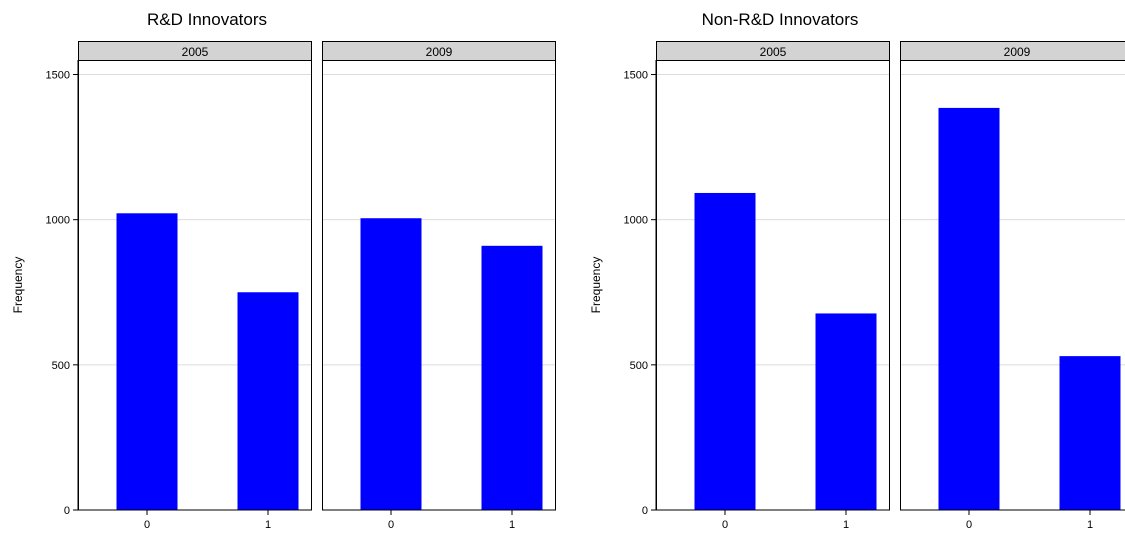  What do you see at coordinates (207, 19) in the screenshot?
I see `chart-title: R&D Innovators` at bounding box center [207, 19].